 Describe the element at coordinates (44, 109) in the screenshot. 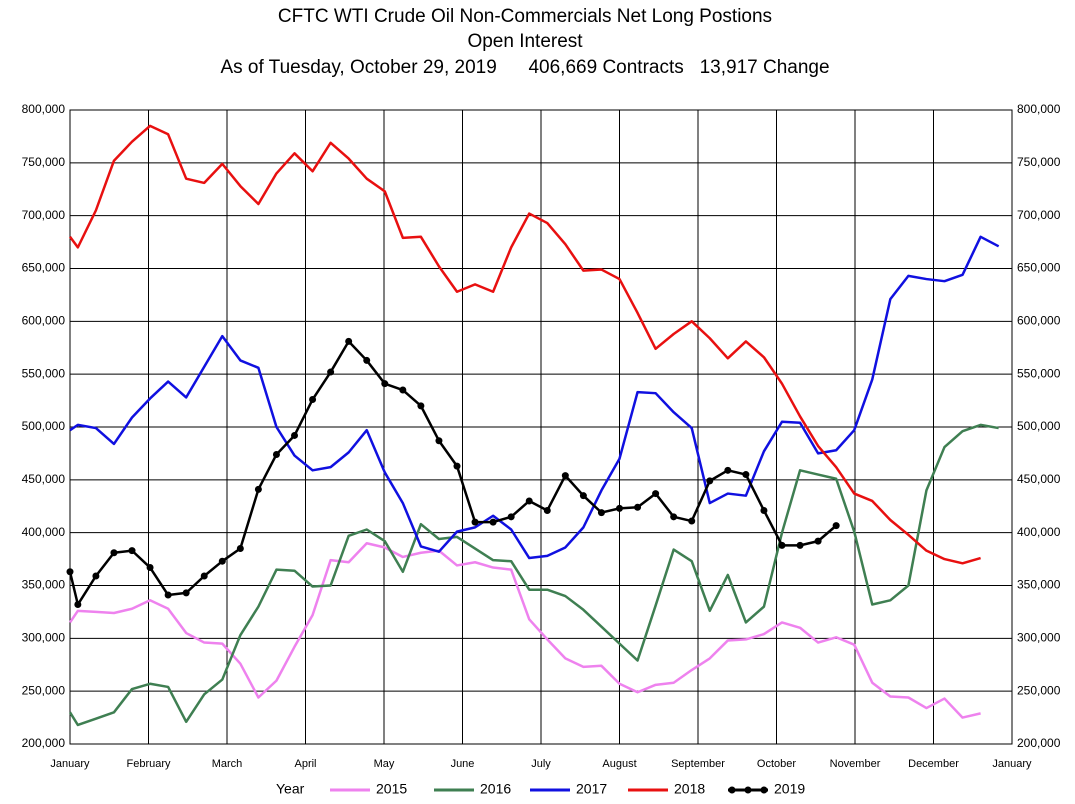

I see `y-tick-label: 800,000` at that location.